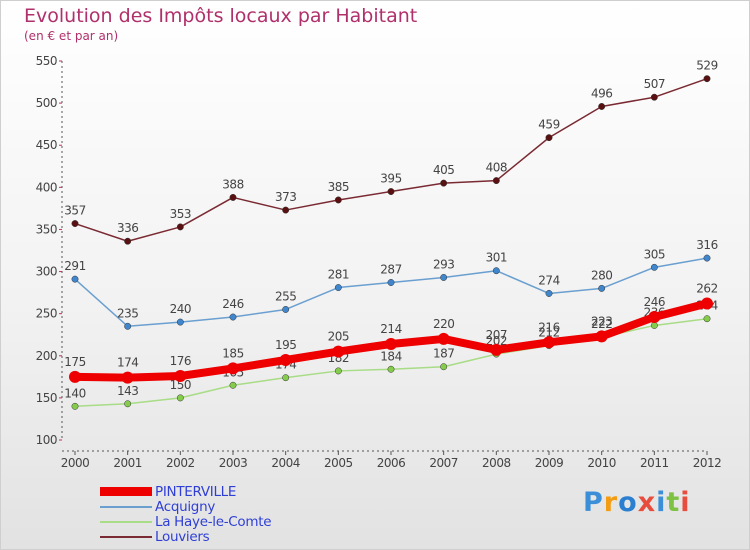 The width and height of the screenshot is (750, 550). What do you see at coordinates (706, 289) in the screenshot?
I see `data-label-pinterville: 262` at bounding box center [706, 289].